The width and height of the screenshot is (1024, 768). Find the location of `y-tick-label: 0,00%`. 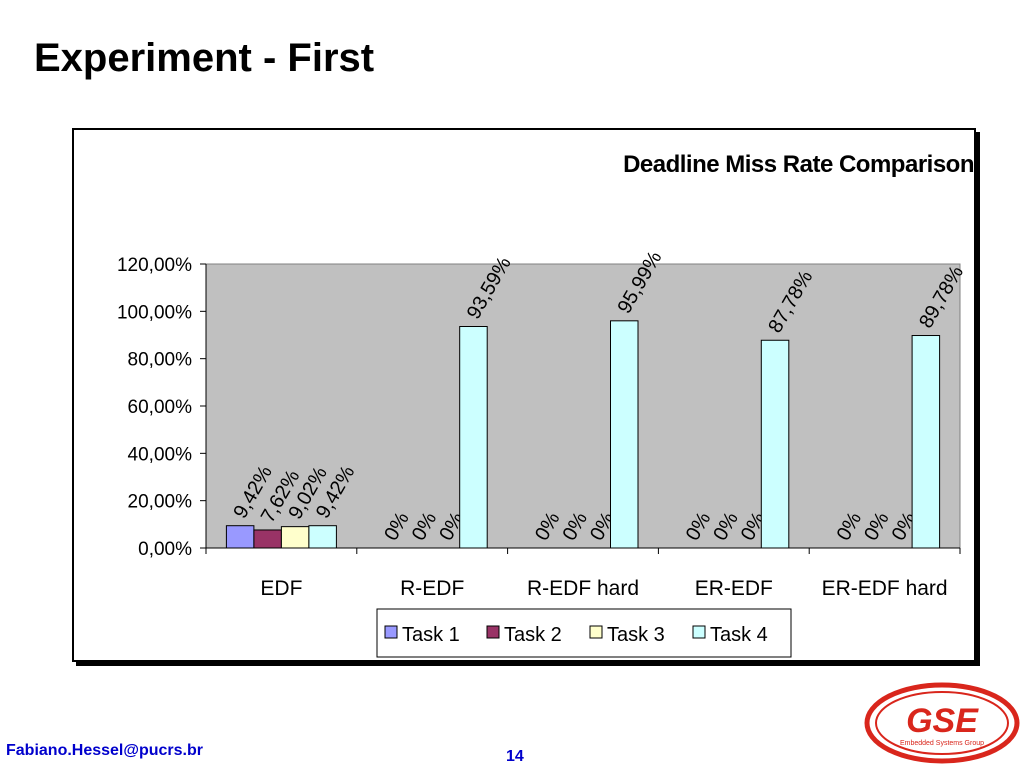

y-tick-label: 0,00% is located at coordinates (165, 549).